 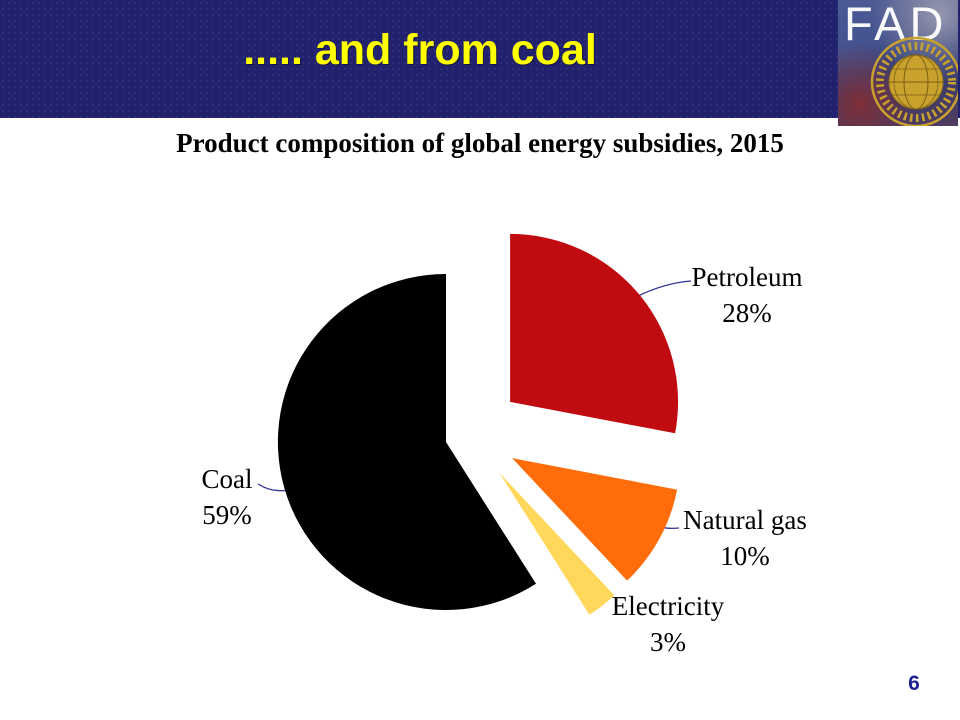 What do you see at coordinates (745, 538) in the screenshot?
I see `natural-gas-label: Natural gas 10%` at bounding box center [745, 538].